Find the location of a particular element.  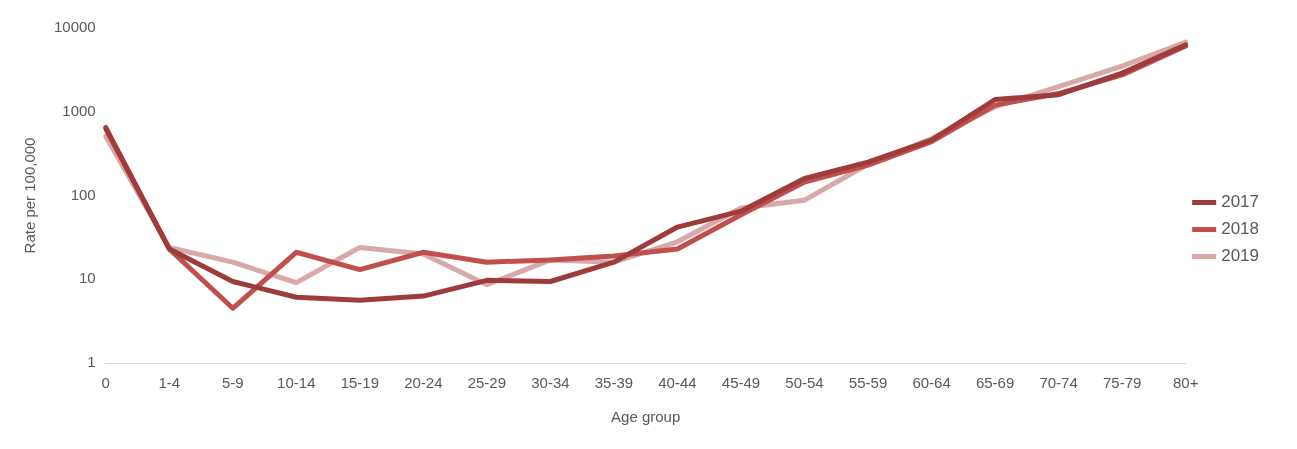

y-tick-label: 1 is located at coordinates (91, 362).